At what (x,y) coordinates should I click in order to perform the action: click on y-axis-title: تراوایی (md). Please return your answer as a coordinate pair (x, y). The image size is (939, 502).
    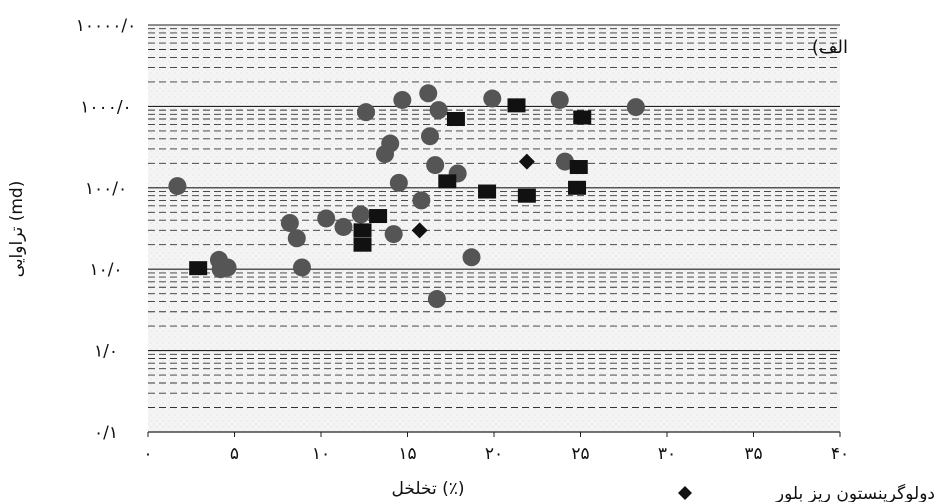
    Looking at the image, I should click on (17, 229).